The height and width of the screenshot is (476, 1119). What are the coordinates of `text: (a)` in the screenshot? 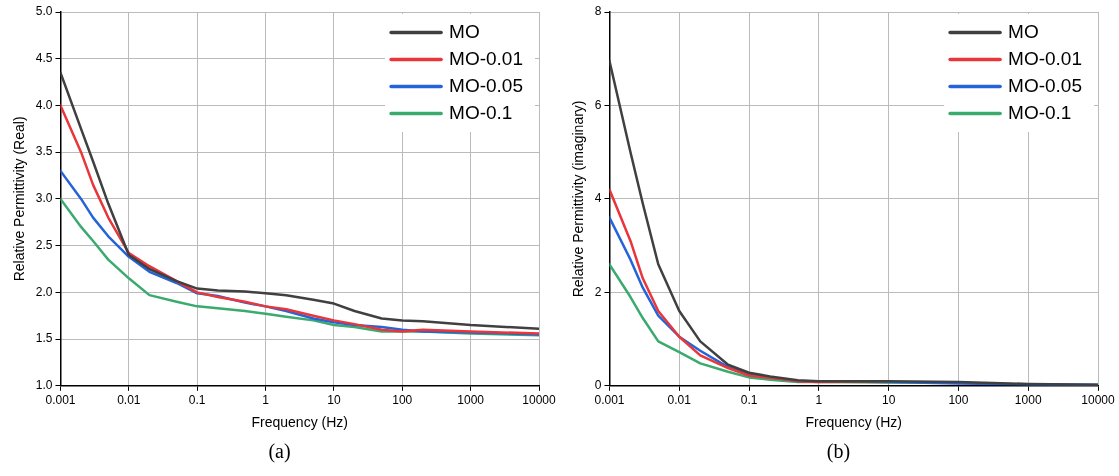 It's located at (279, 451).